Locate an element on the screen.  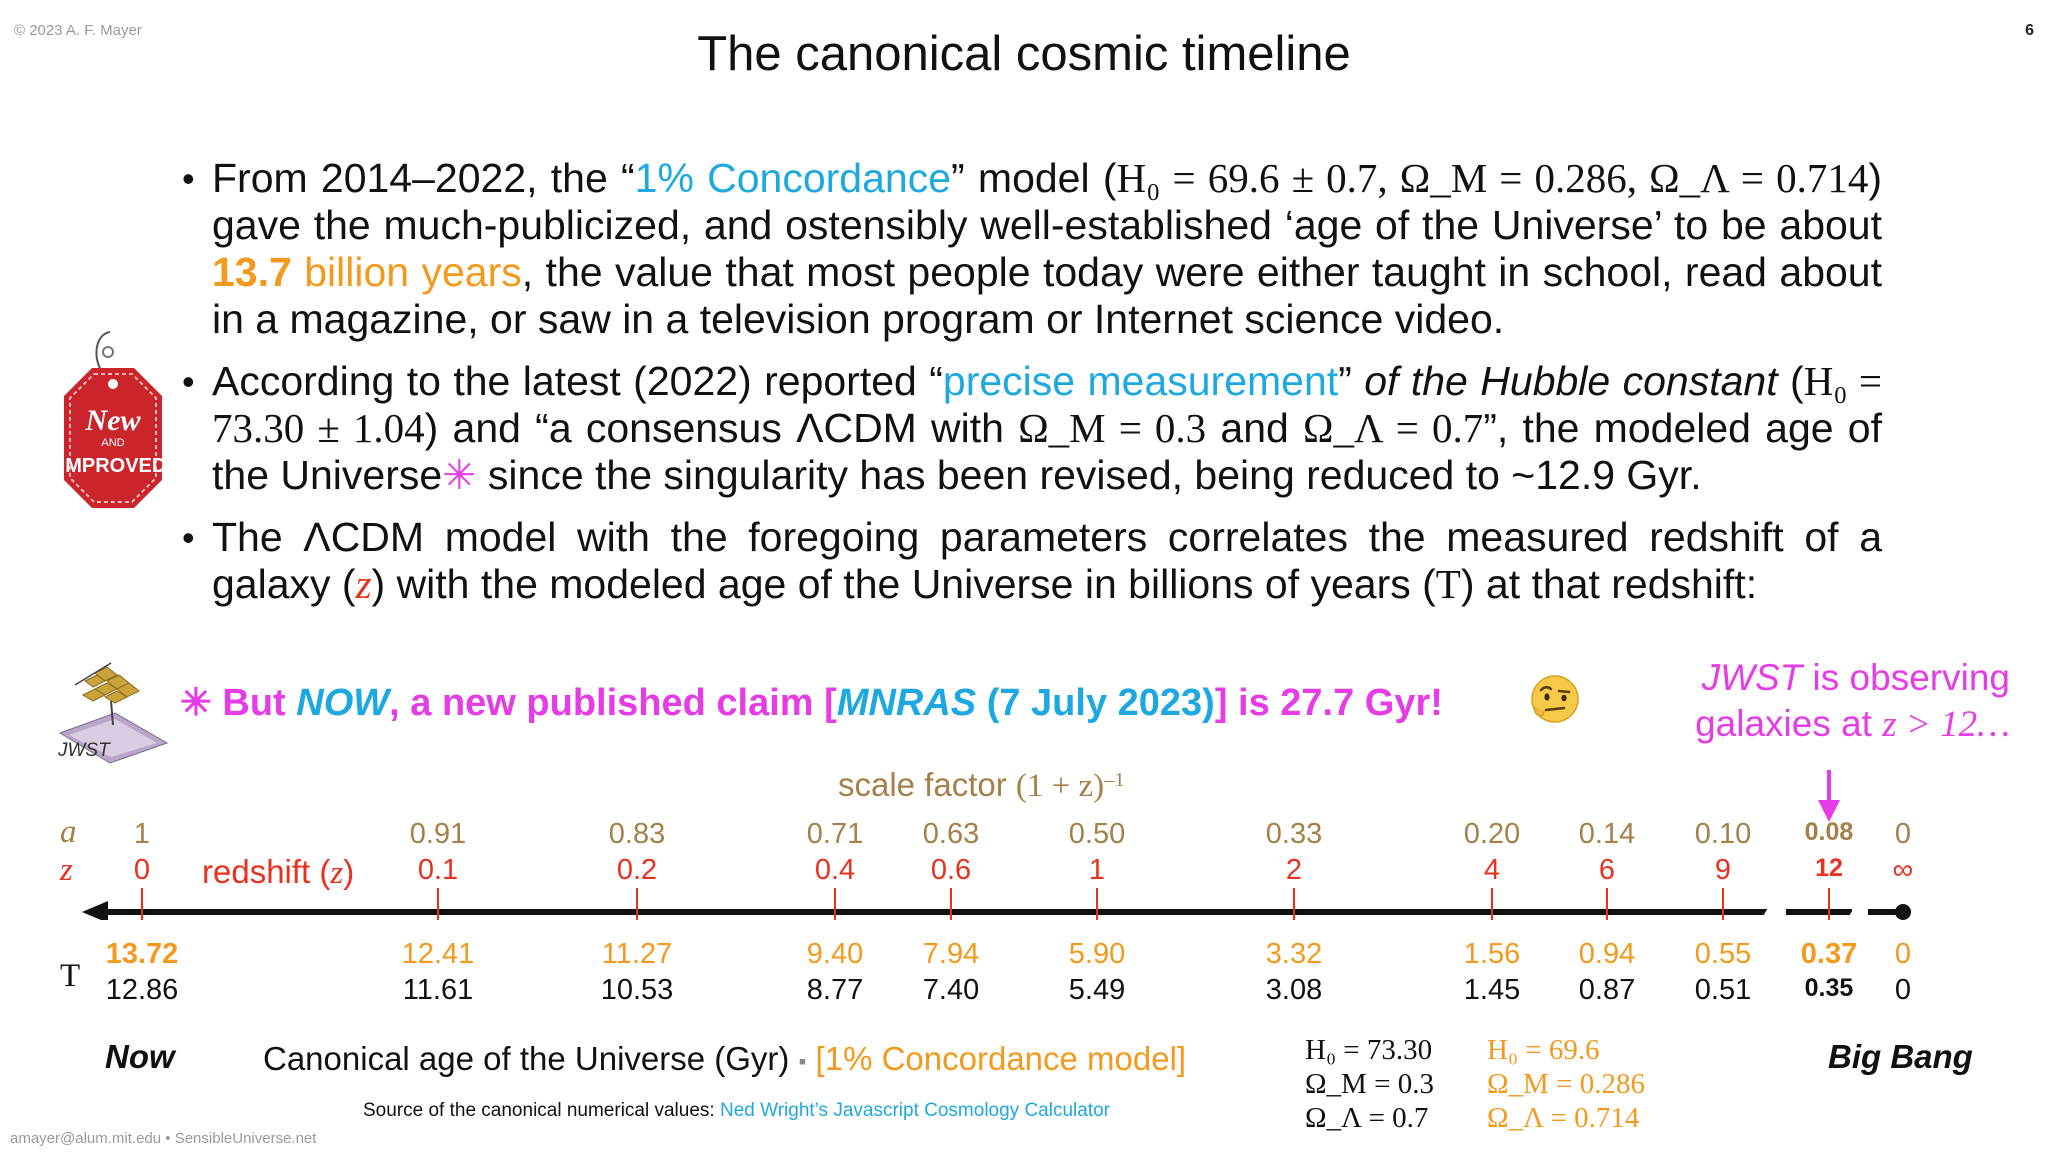
redshift-label: redshift (z) is located at coordinates (278, 872).